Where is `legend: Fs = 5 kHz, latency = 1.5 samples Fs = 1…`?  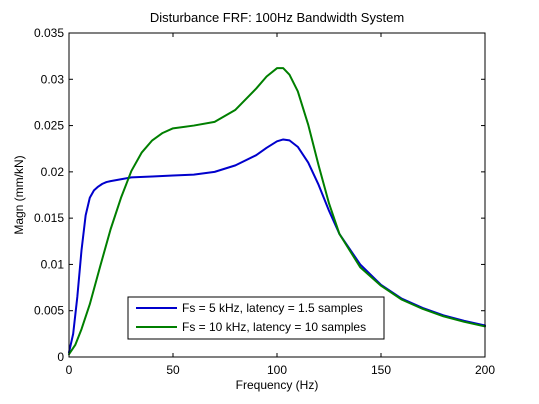 legend: Fs = 5 kHz, latency = 1.5 samples Fs = 1… is located at coordinates (256, 318).